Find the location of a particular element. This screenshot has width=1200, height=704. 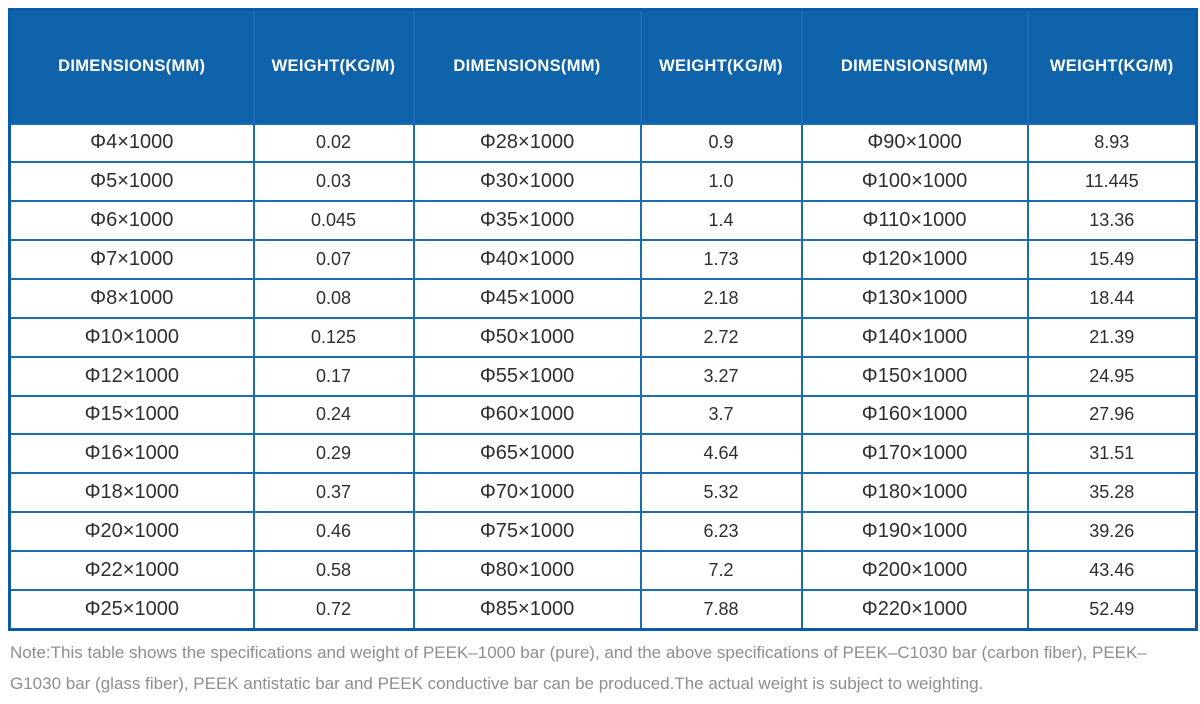

dimension-cell: Φ35×1000 is located at coordinates (527, 221).